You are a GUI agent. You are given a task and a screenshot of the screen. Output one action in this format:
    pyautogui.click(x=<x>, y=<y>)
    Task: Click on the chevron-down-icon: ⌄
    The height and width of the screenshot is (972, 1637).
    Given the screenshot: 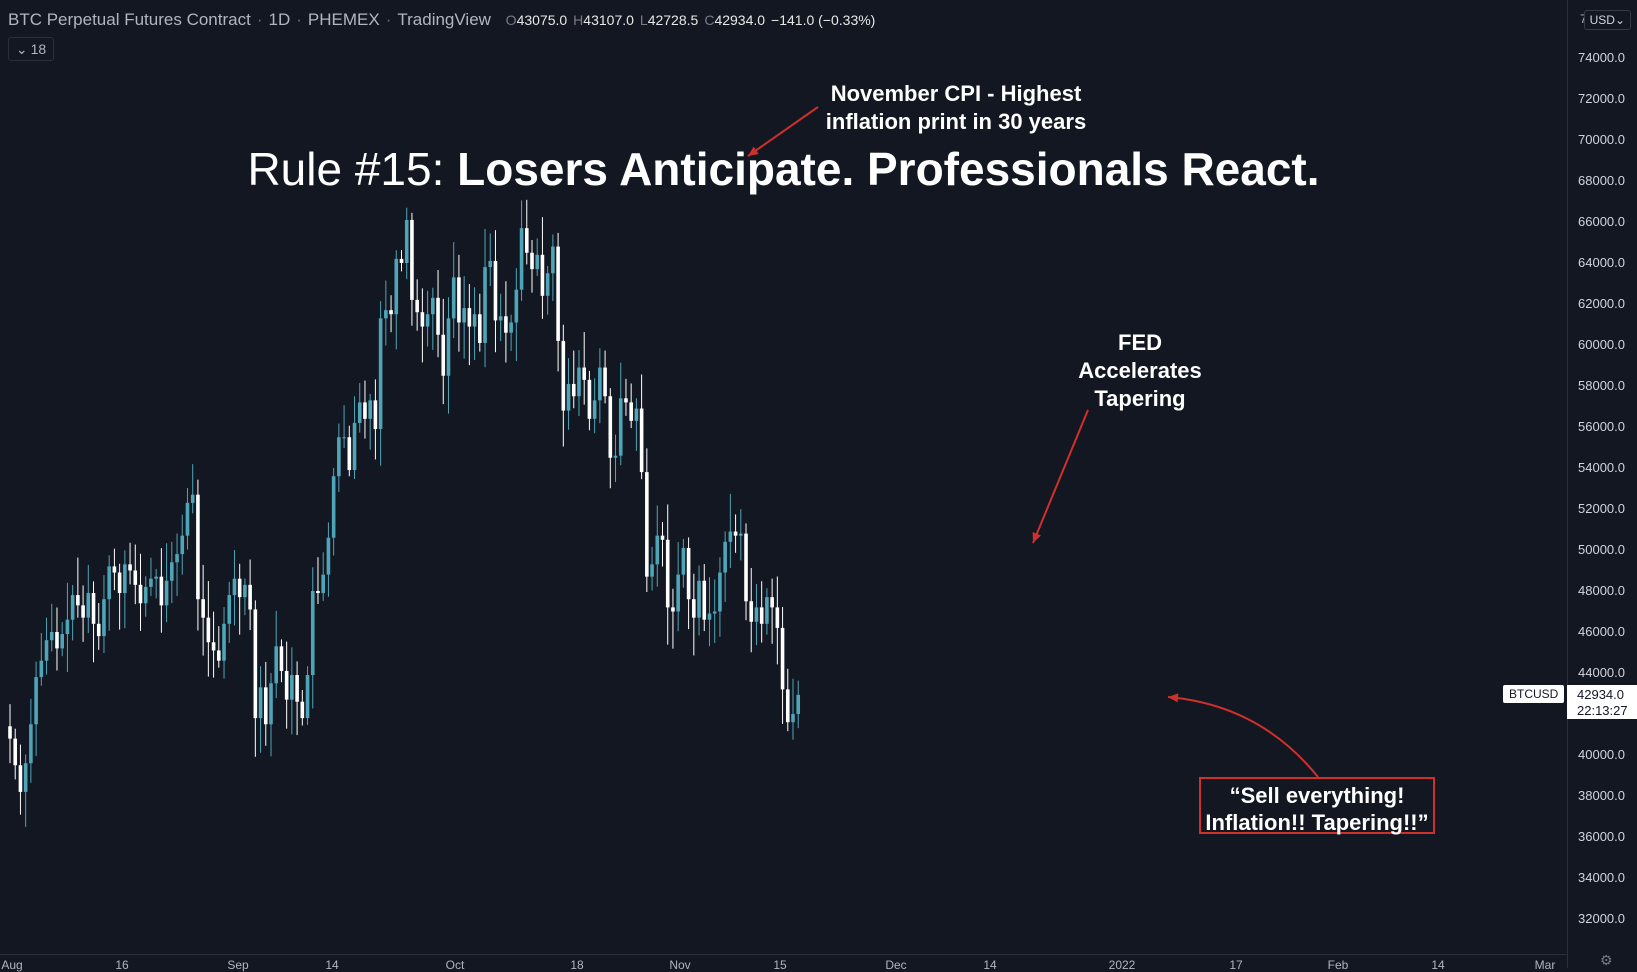 What is the action you would take?
    pyautogui.click(x=21, y=48)
    